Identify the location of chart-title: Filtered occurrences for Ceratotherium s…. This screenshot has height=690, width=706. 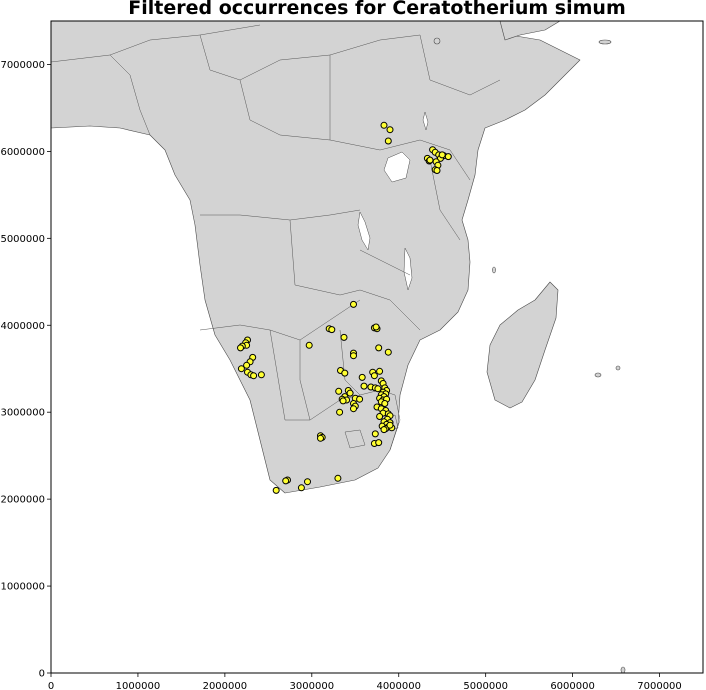
(377, 9).